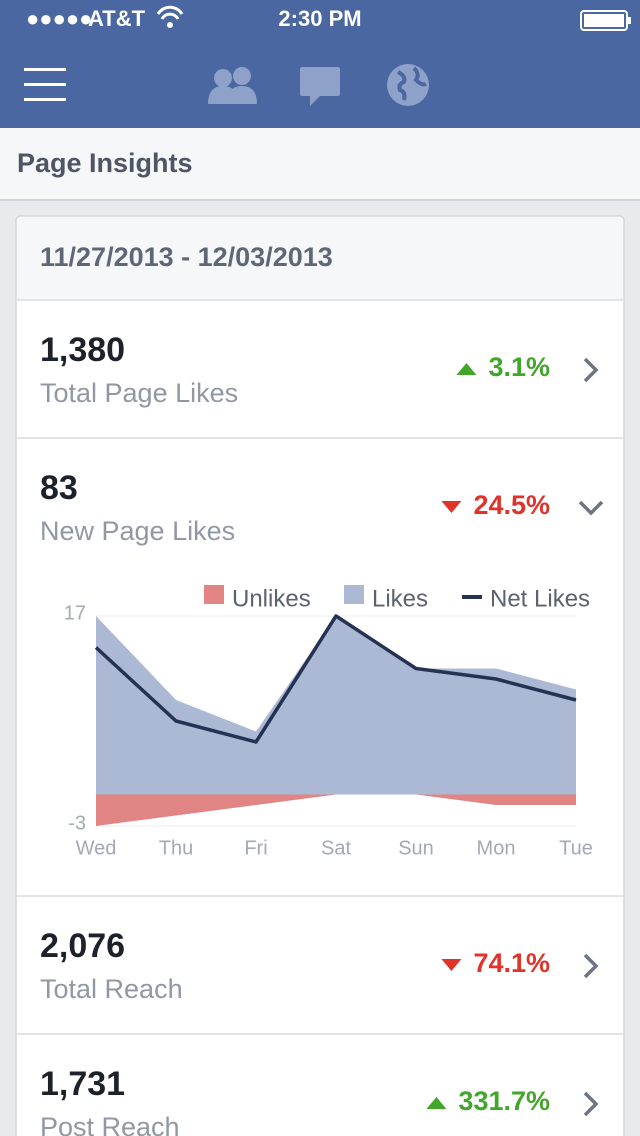 The height and width of the screenshot is (1136, 640). What do you see at coordinates (496, 848) in the screenshot?
I see `x-tick-label: Mon` at bounding box center [496, 848].